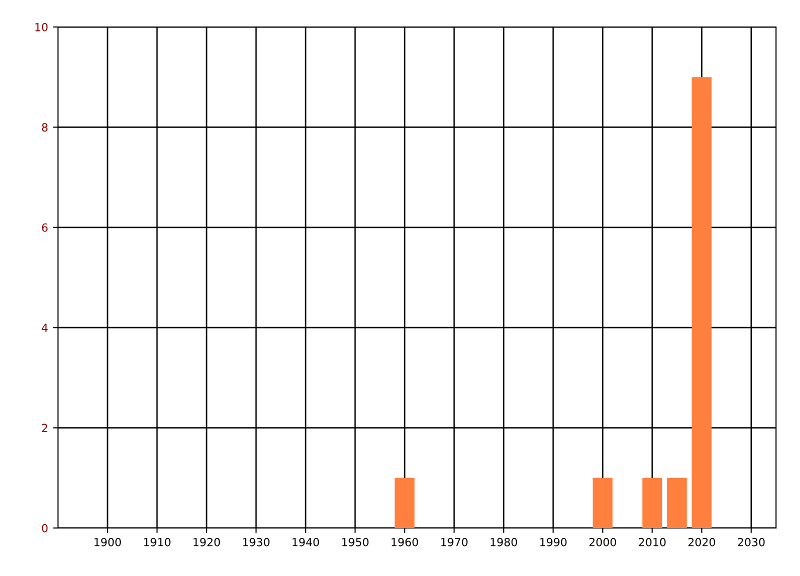 The width and height of the screenshot is (800, 576). What do you see at coordinates (454, 542) in the screenshot?
I see `x-tick-label: 1970` at bounding box center [454, 542].